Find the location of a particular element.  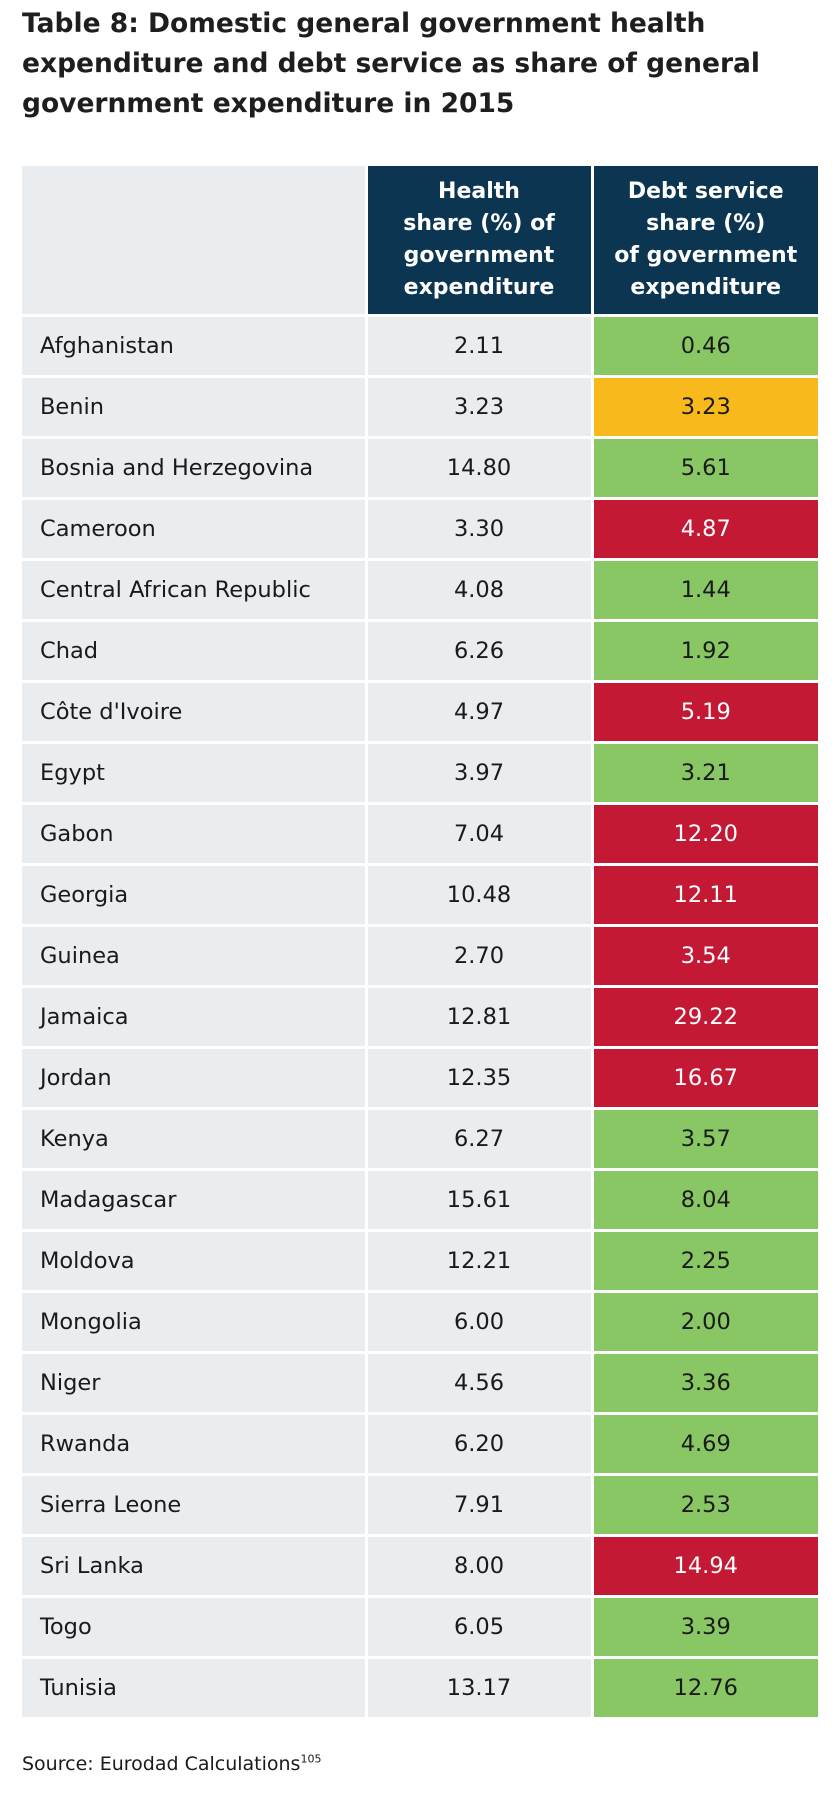

health-share-cell: 12.81 is located at coordinates (480, 1017).